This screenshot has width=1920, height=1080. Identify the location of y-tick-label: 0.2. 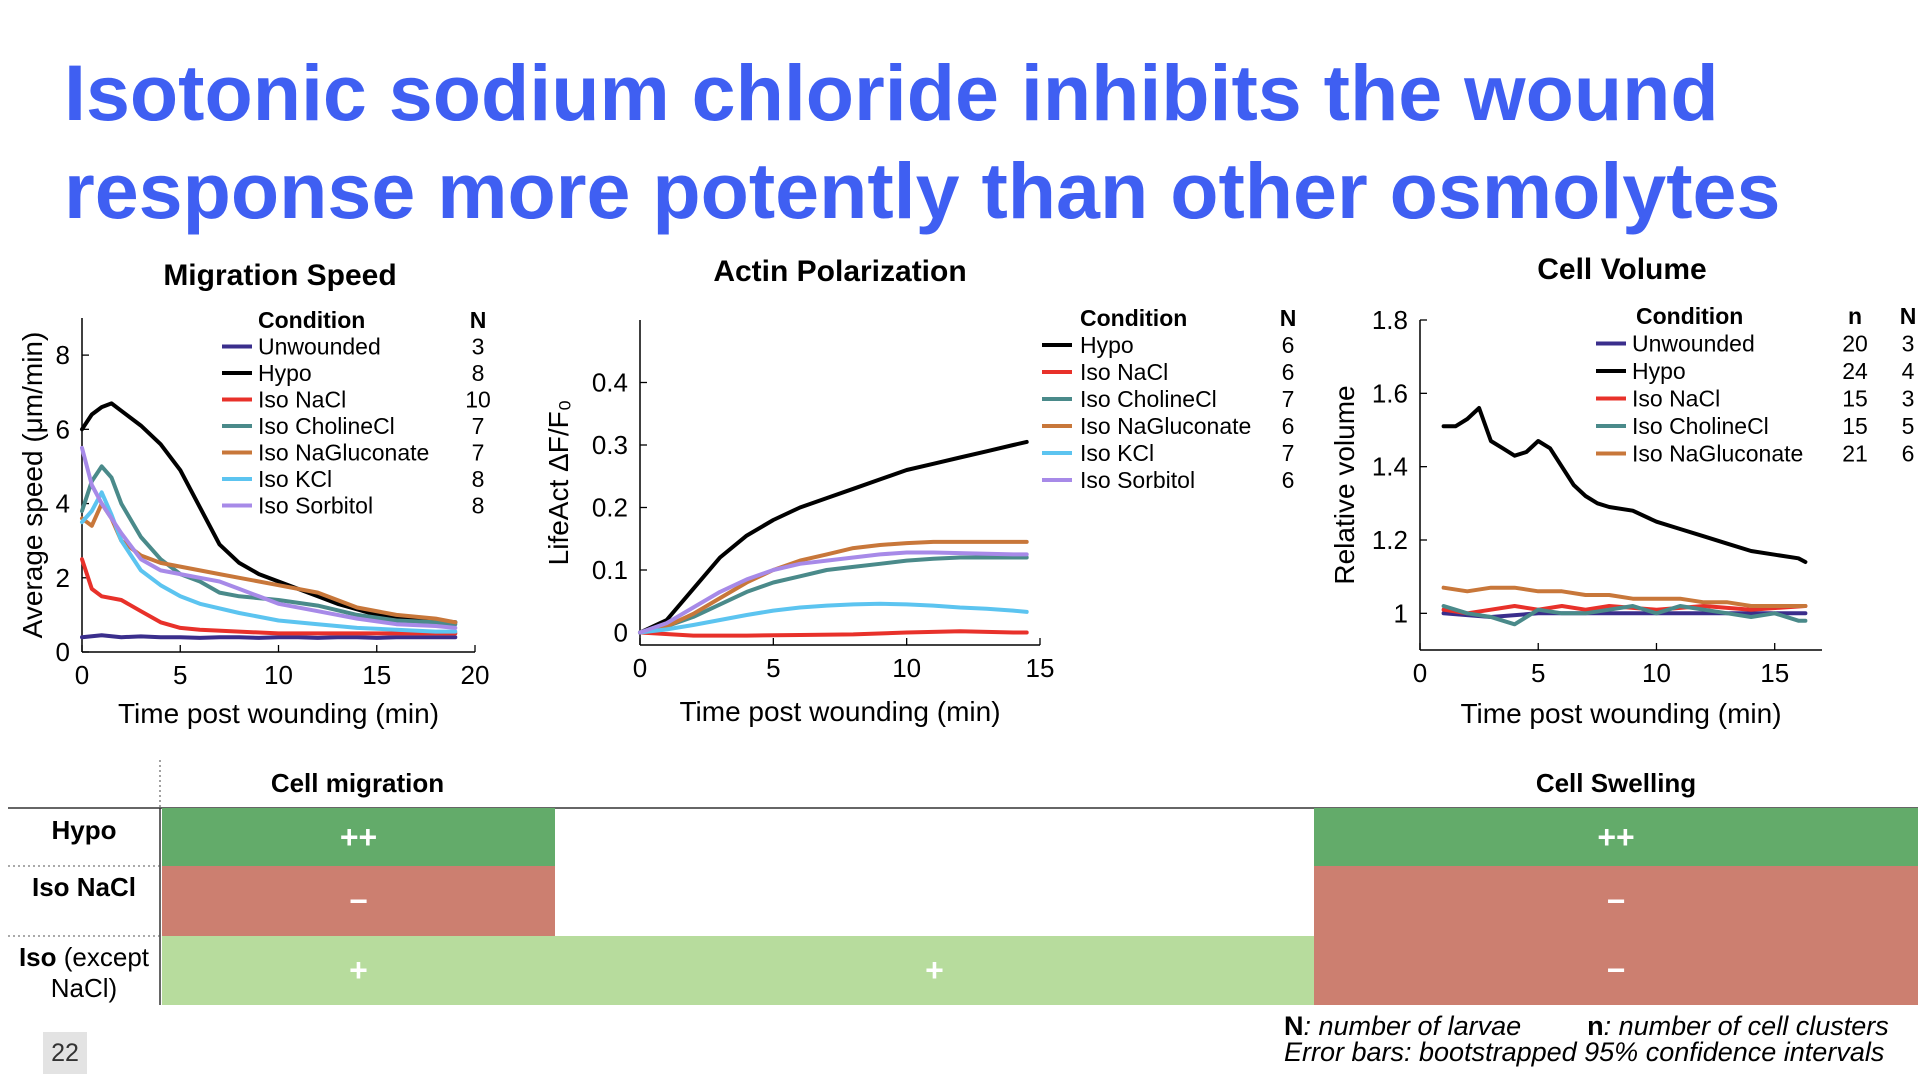
(610, 508).